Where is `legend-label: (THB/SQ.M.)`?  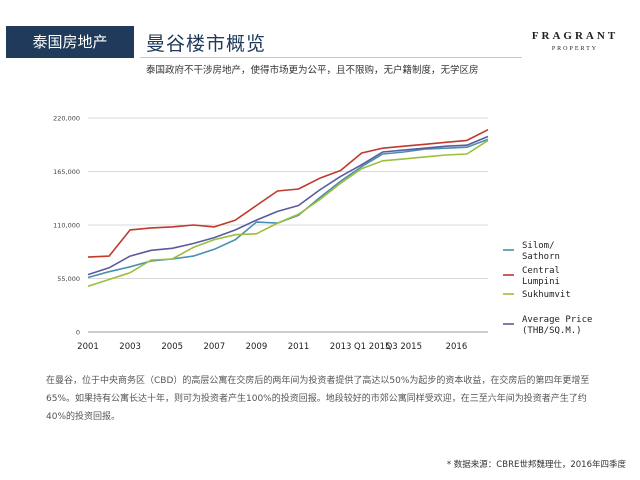 legend-label: (THB/SQ.M.) is located at coordinates (552, 331).